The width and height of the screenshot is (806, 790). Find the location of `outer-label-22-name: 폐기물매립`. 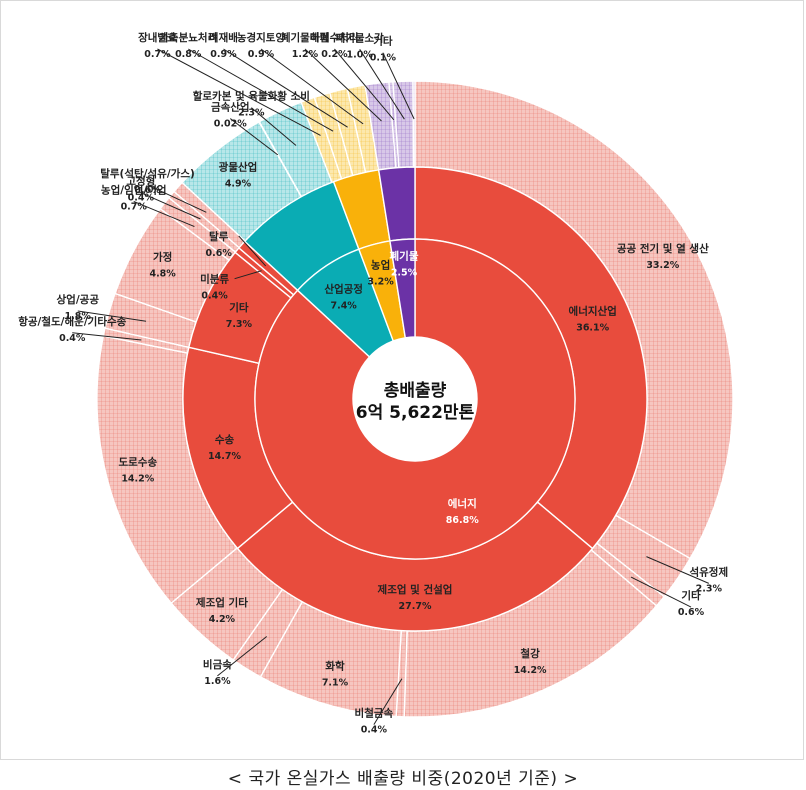

outer-label-22-name: 폐기물매립 is located at coordinates (305, 37).